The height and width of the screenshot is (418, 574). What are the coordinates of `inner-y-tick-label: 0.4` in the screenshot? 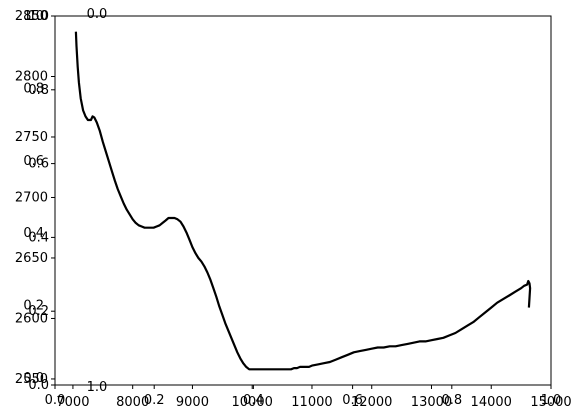 It's located at (33, 233).